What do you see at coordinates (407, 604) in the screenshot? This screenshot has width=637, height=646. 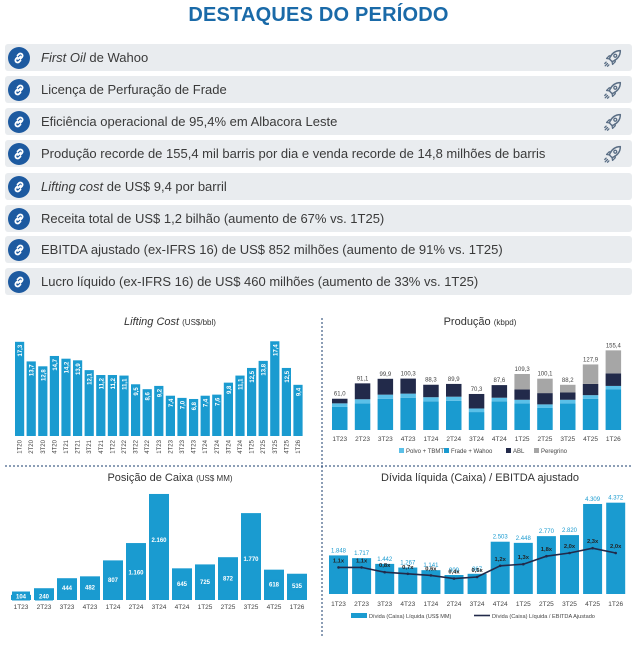 I see `net-debt-tick-label: 4T23` at bounding box center [407, 604].